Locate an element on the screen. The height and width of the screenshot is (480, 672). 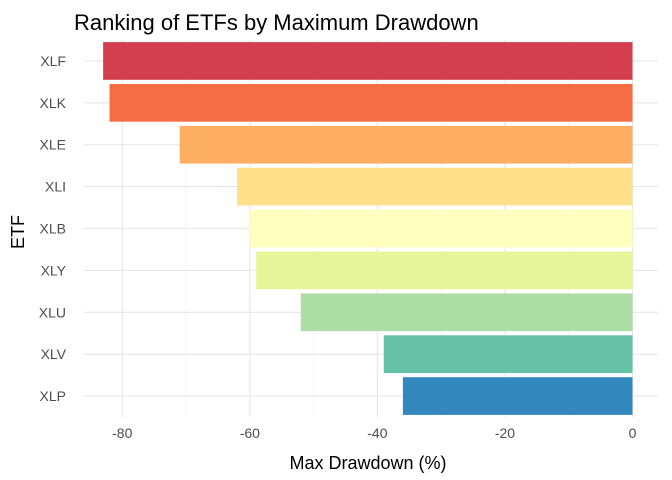
x-tick-label: -40 is located at coordinates (377, 433).